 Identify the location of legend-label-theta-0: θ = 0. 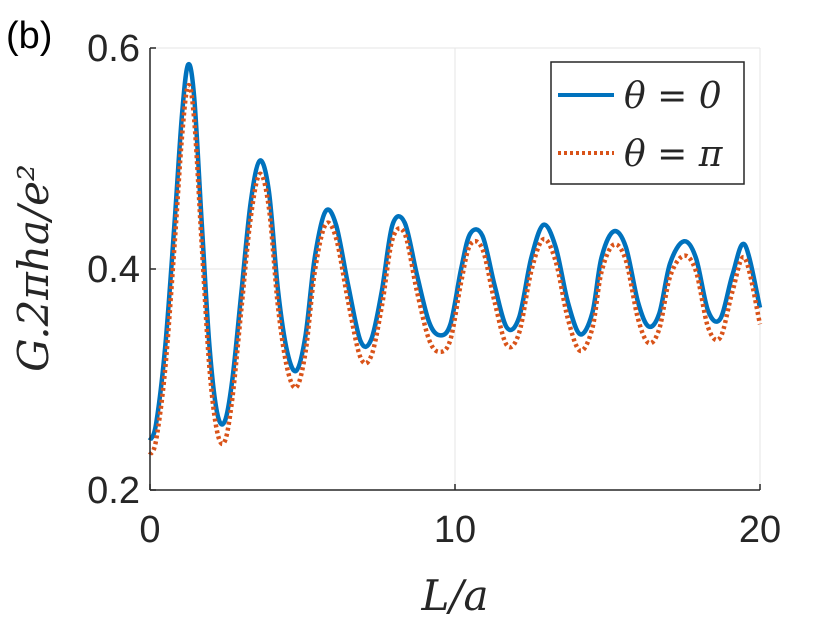
(673, 96).